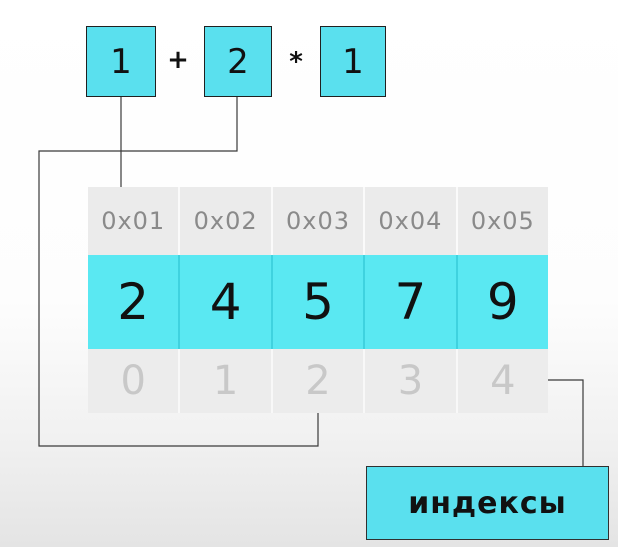 This screenshot has height=547, width=618. I want to click on indices-label-text: индексы, so click(487, 503).